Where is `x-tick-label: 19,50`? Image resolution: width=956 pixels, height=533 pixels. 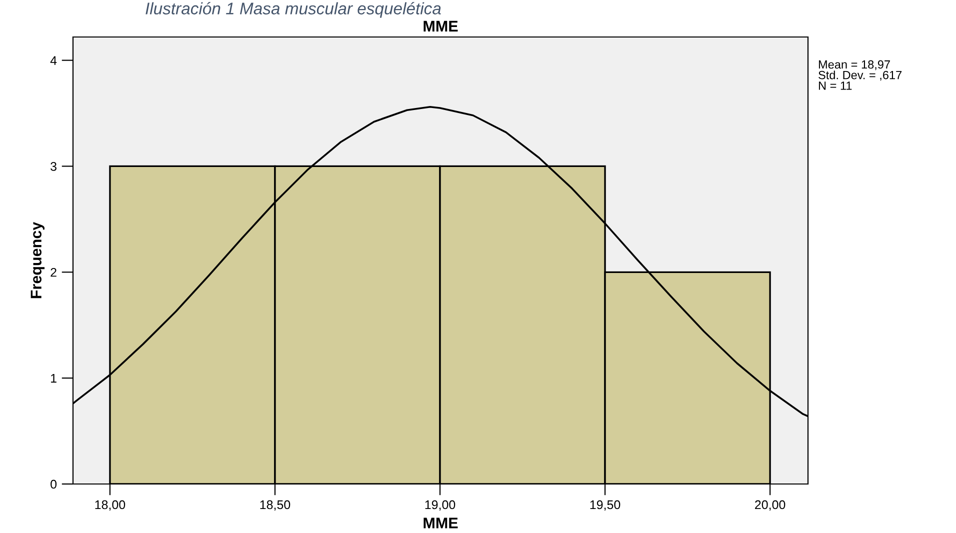 x-tick-label: 19,50 is located at coordinates (605, 505).